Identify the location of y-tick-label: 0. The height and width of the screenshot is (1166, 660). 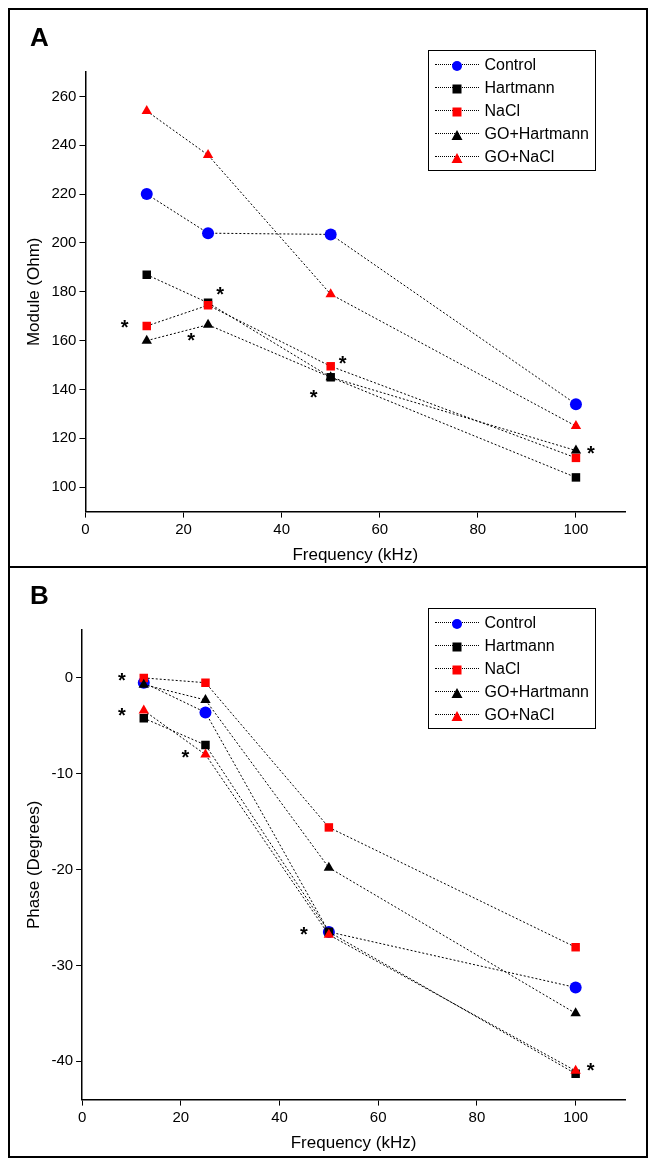
(69, 677).